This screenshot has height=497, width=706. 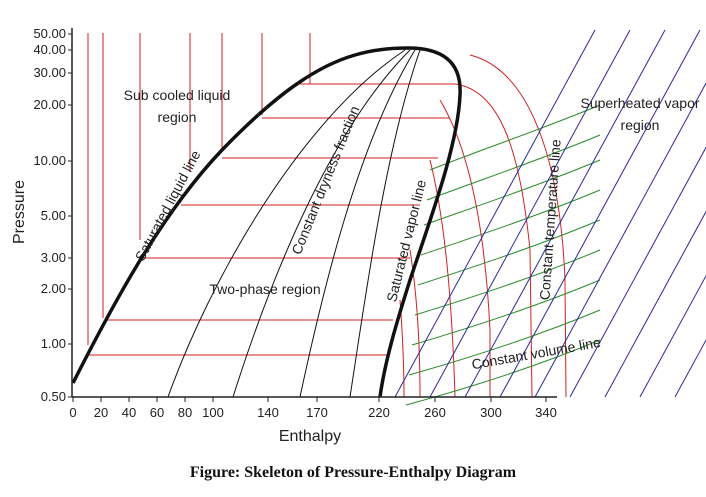 I want to click on y-tick-label: 30.00, so click(x=49, y=72).